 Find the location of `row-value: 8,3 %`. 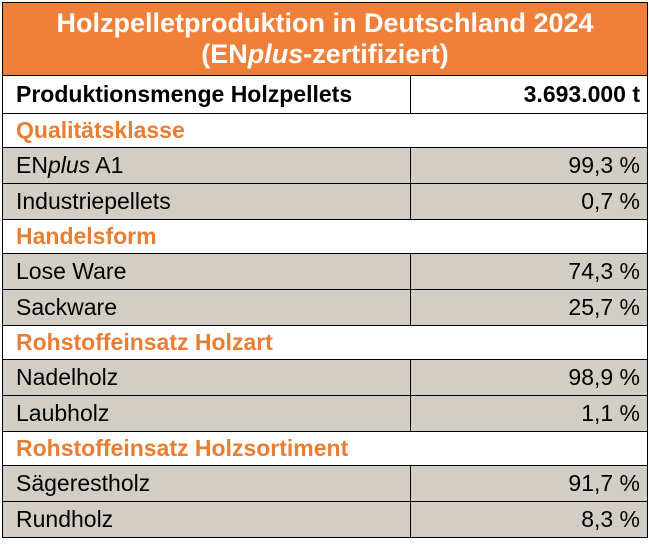

row-value: 8,3 % is located at coordinates (529, 519).